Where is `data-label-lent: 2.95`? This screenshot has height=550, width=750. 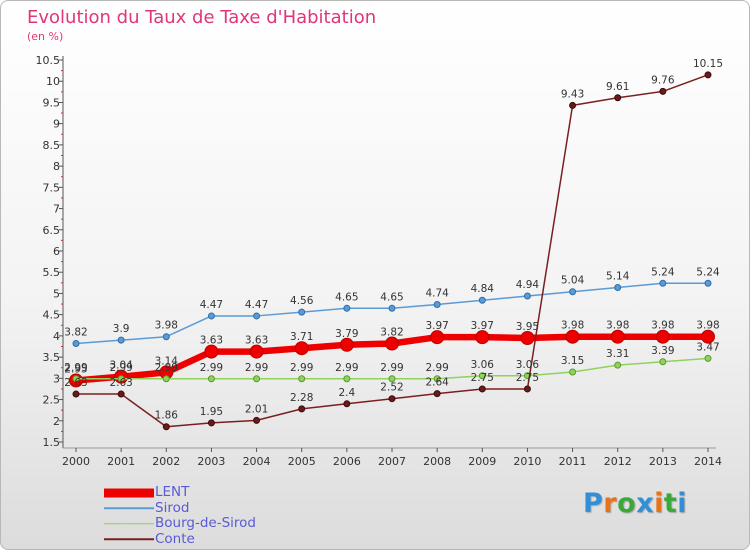 data-label-lent: 2.95 is located at coordinates (75, 369).